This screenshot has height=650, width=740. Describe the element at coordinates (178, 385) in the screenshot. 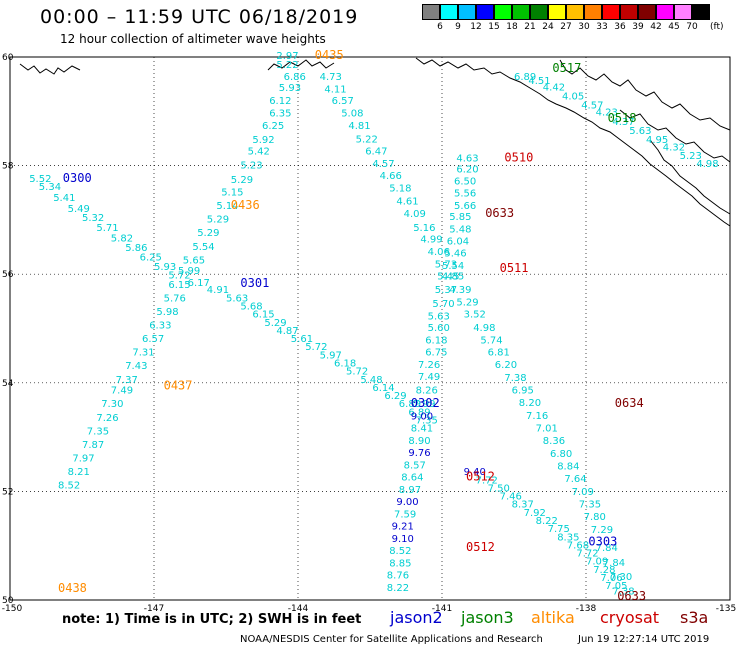

I see `pass-time-label: 0437` at that location.